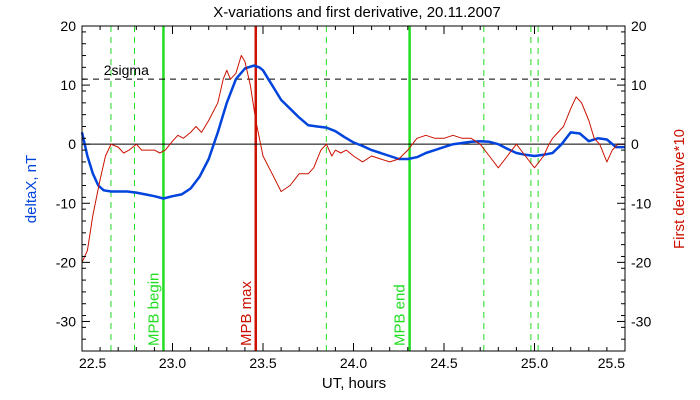  I want to click on y-tick-label-left: 20, so click(68, 26).